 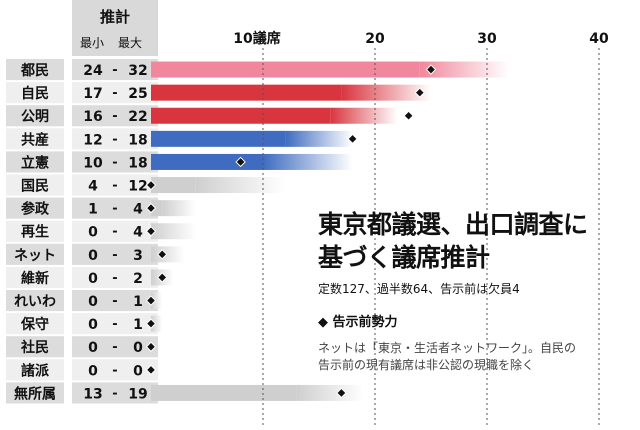 What do you see at coordinates (35, 302) in the screenshot?
I see `party-name: れいわ` at bounding box center [35, 302].